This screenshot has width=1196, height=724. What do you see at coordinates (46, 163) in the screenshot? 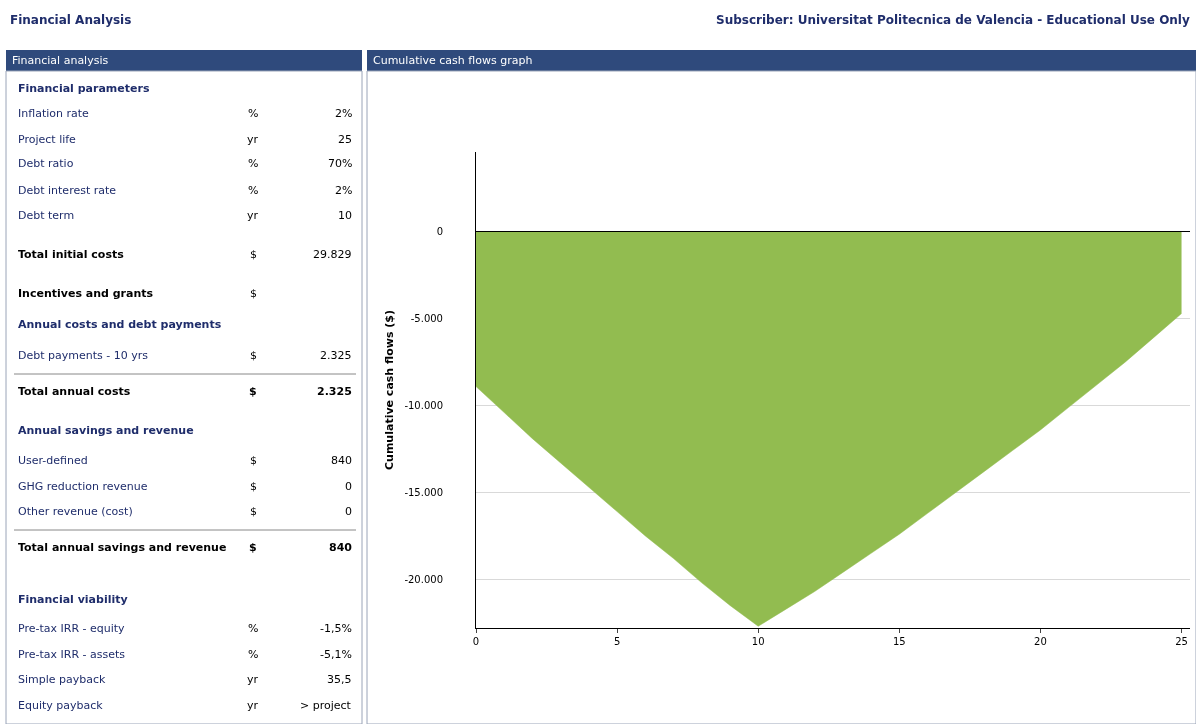
I see `text: Debt ratio` at bounding box center [46, 163].